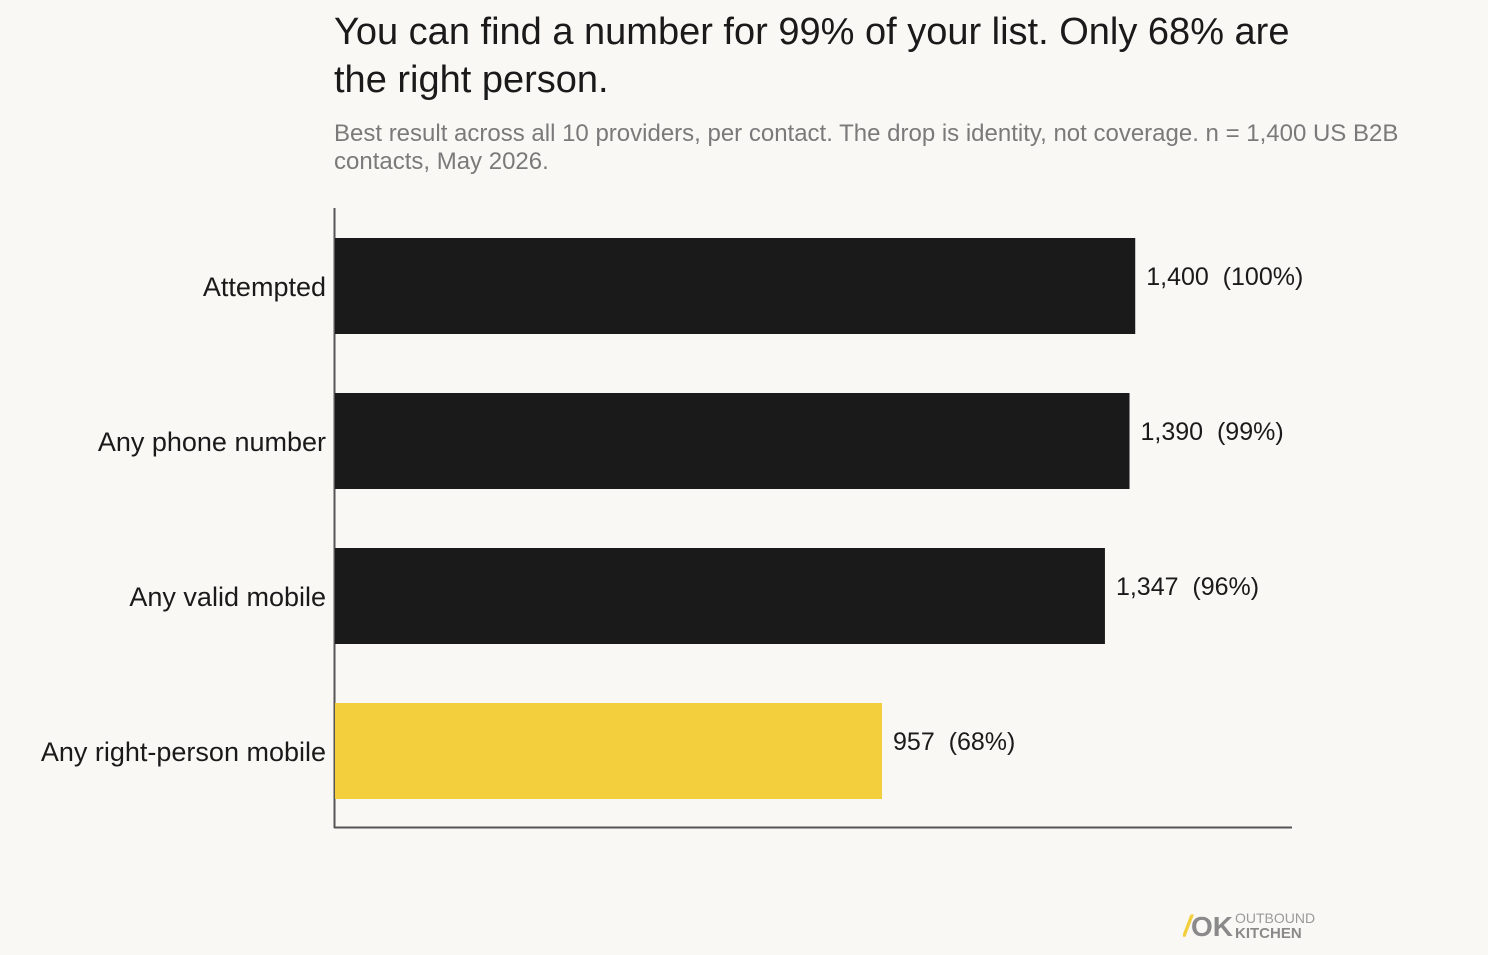  I want to click on logo-mark-o: /, so click(1188, 926).